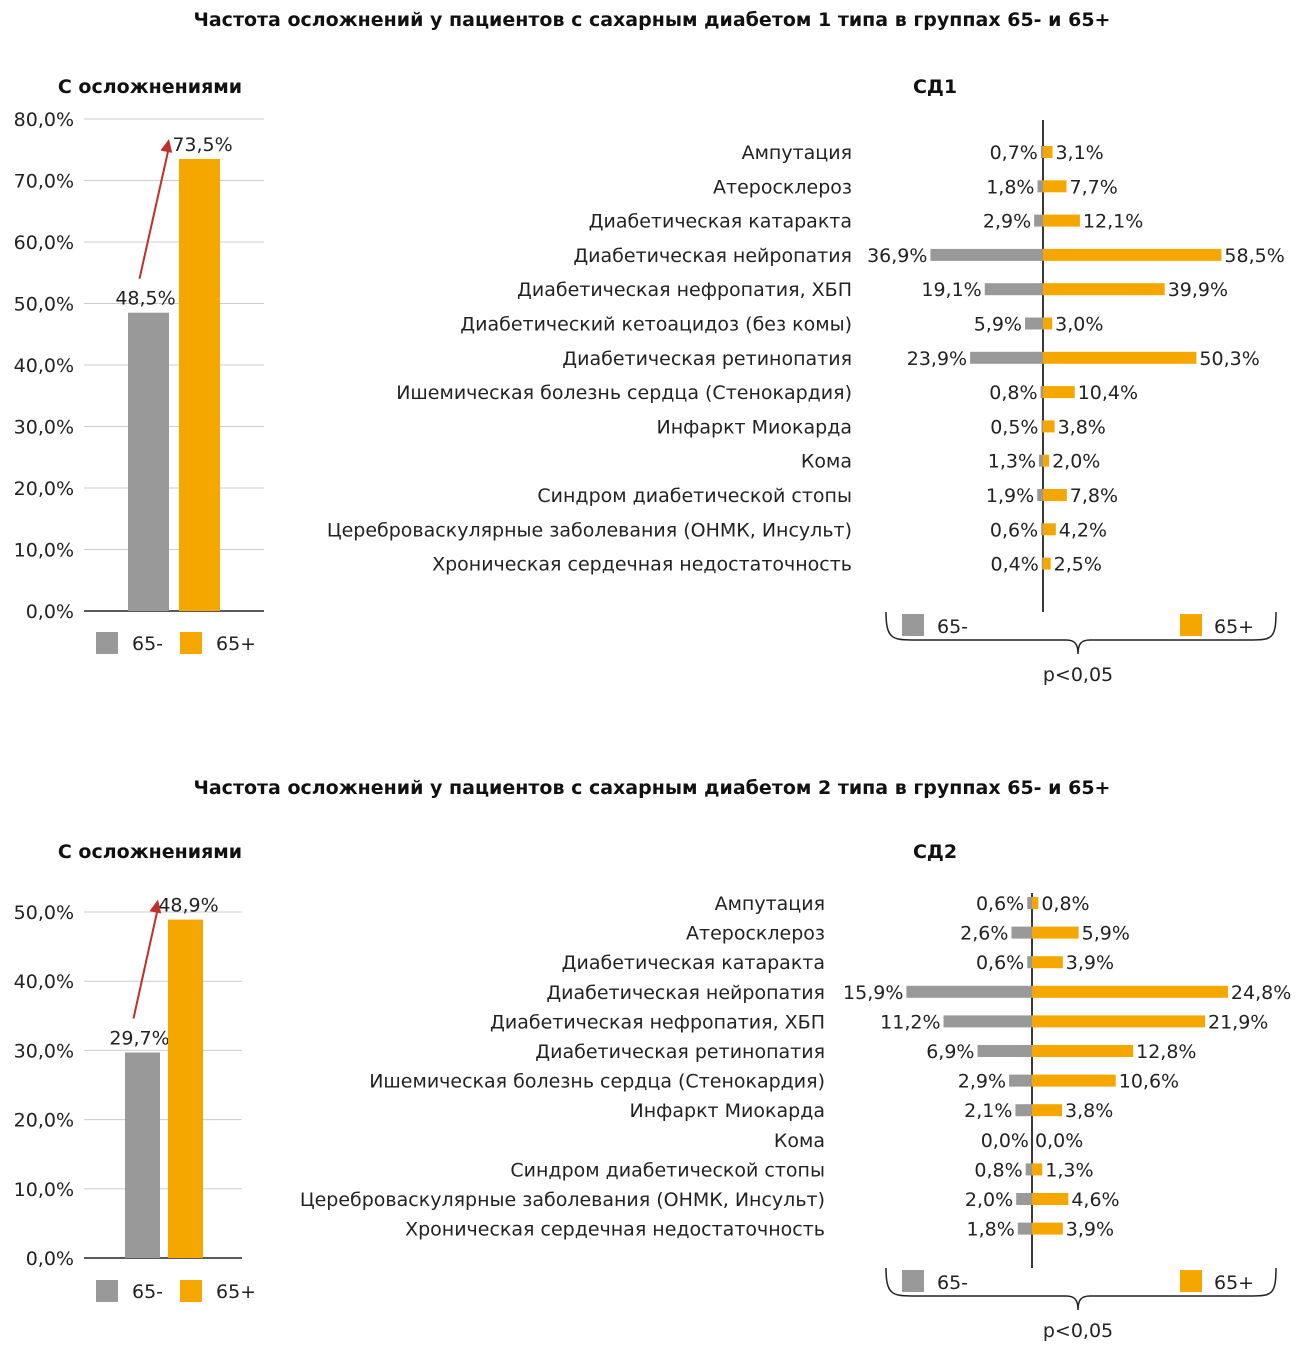 Image resolution: width=1300 pixels, height=1366 pixels. I want to click on bar-value-label: 73,5%, so click(202, 145).